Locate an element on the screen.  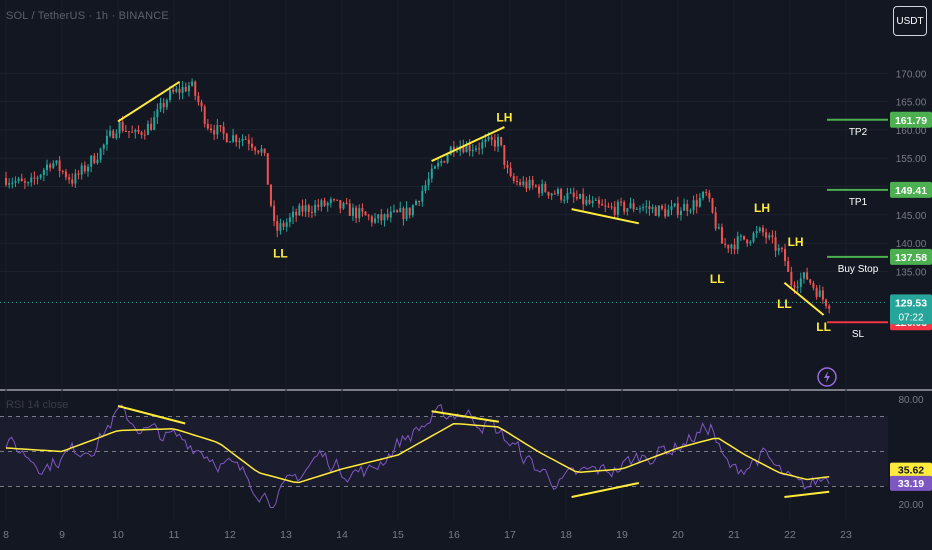
price-axis-tick: 140.00 is located at coordinates (911, 244).